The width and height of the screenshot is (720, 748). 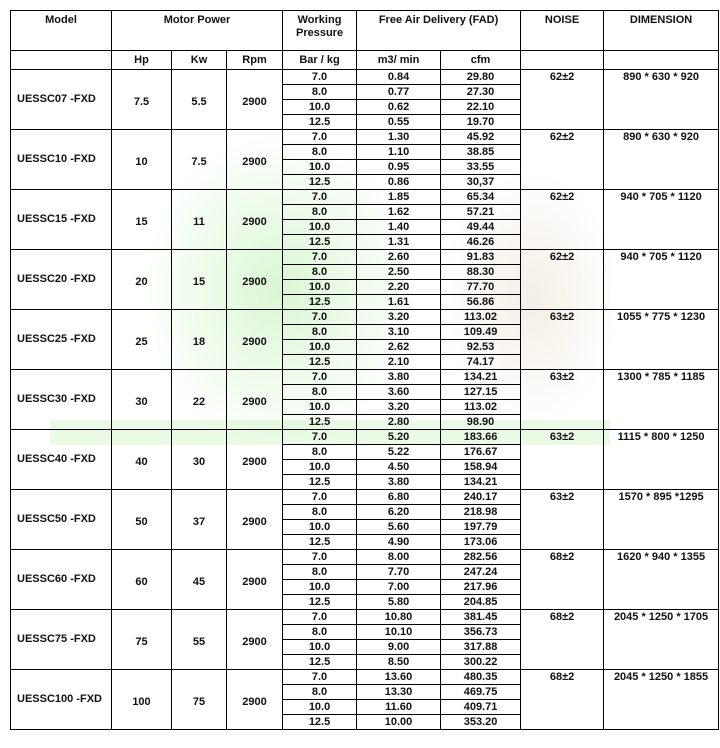 I want to click on cfm-value: 98.90, so click(x=481, y=422).